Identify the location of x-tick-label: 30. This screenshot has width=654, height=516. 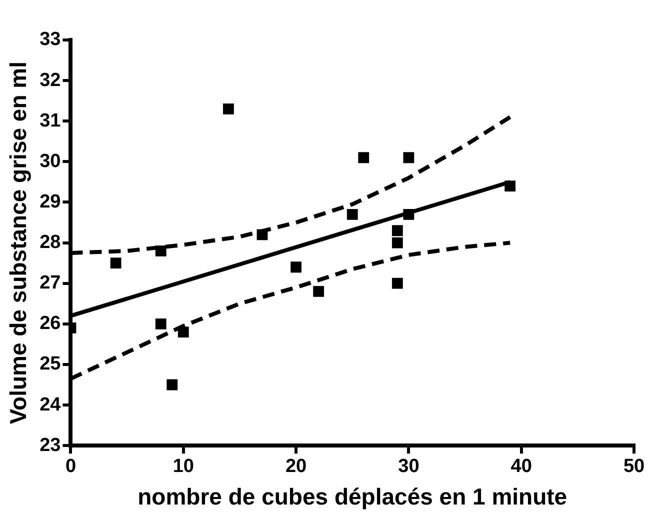
(409, 467).